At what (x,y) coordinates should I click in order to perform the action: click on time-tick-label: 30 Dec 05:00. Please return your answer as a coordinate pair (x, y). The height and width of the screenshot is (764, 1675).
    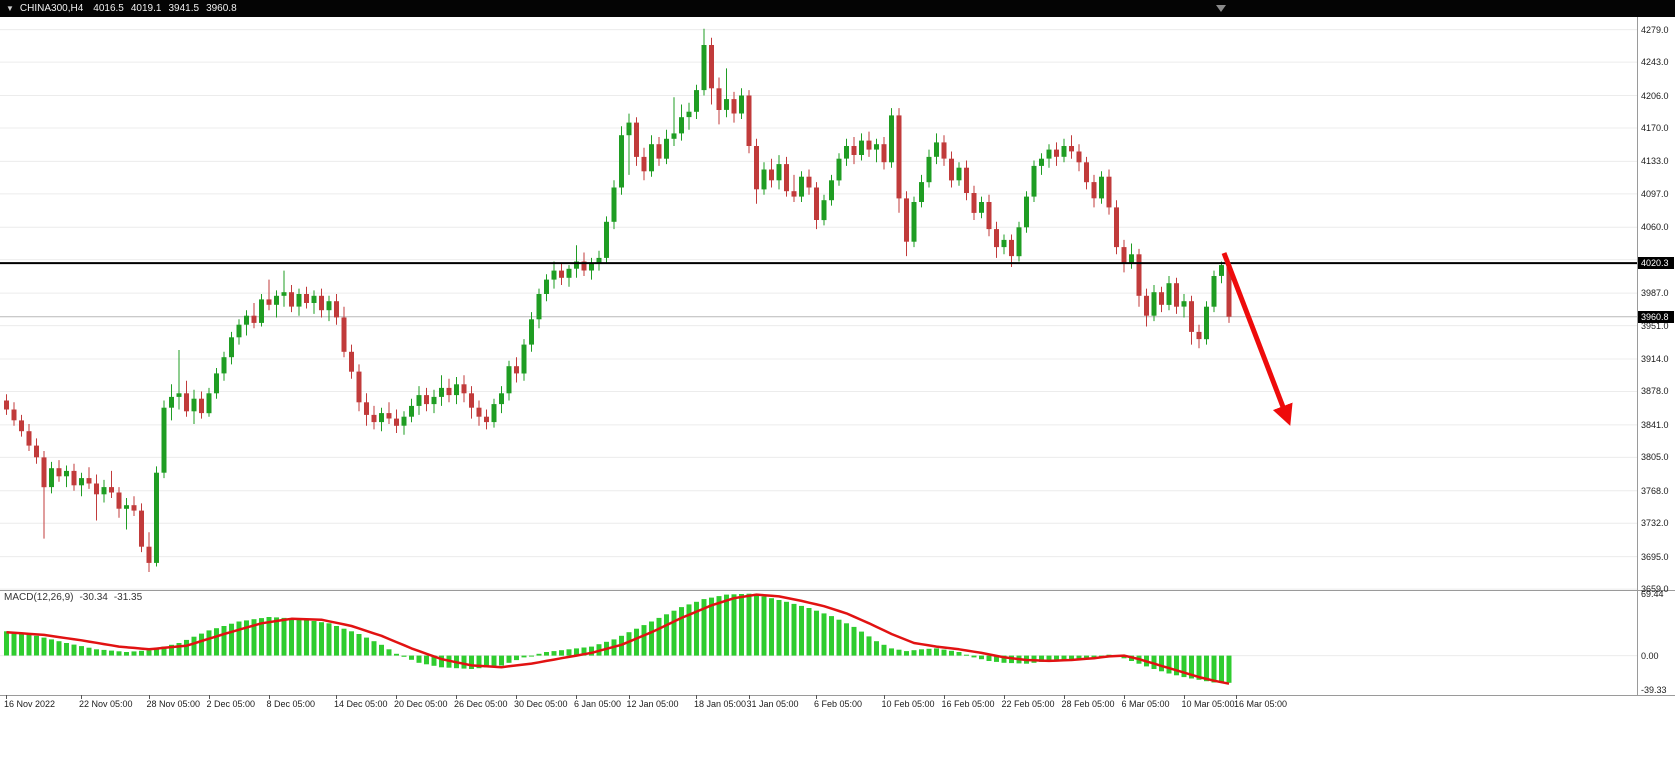
    Looking at the image, I should click on (541, 704).